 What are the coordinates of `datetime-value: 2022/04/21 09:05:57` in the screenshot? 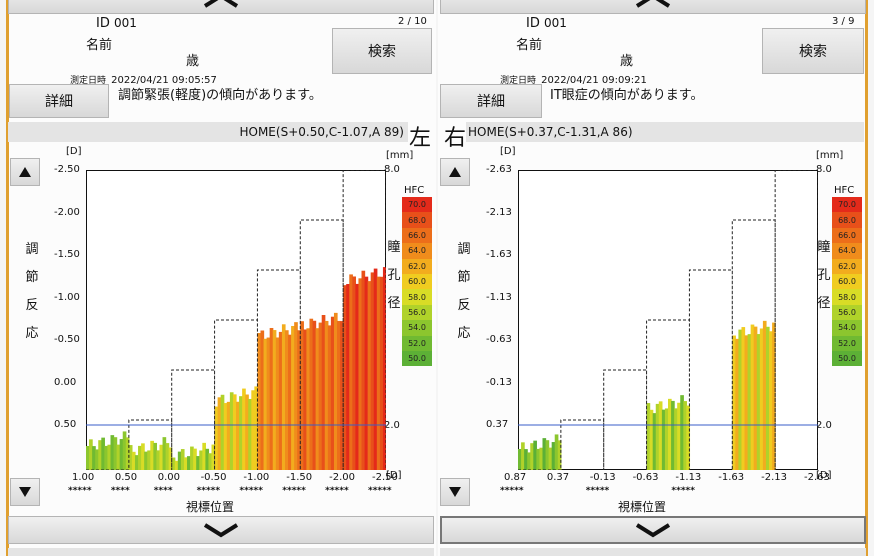 It's located at (164, 80).